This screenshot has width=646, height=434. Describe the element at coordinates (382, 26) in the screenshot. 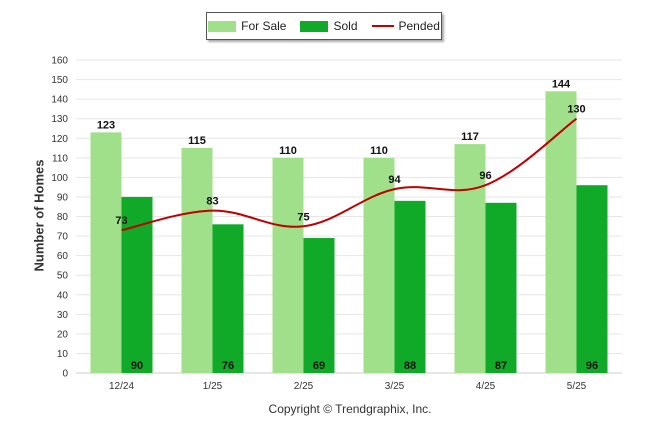

I see `pended-line-icon` at that location.